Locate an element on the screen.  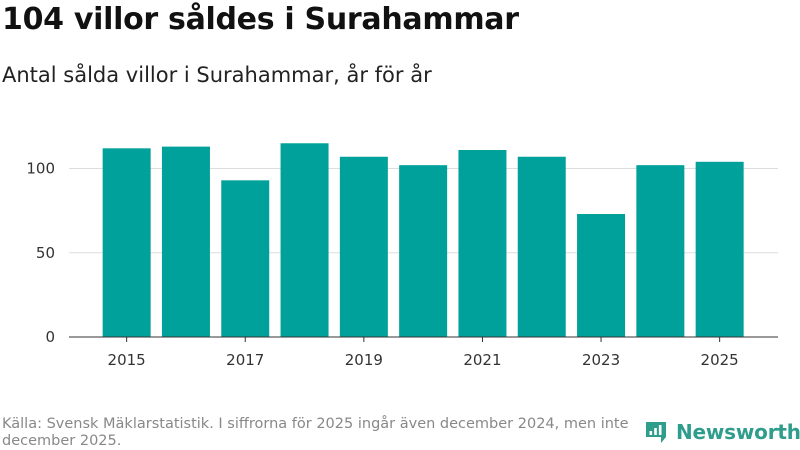
x-tick-label: 2015 is located at coordinates (127, 360).